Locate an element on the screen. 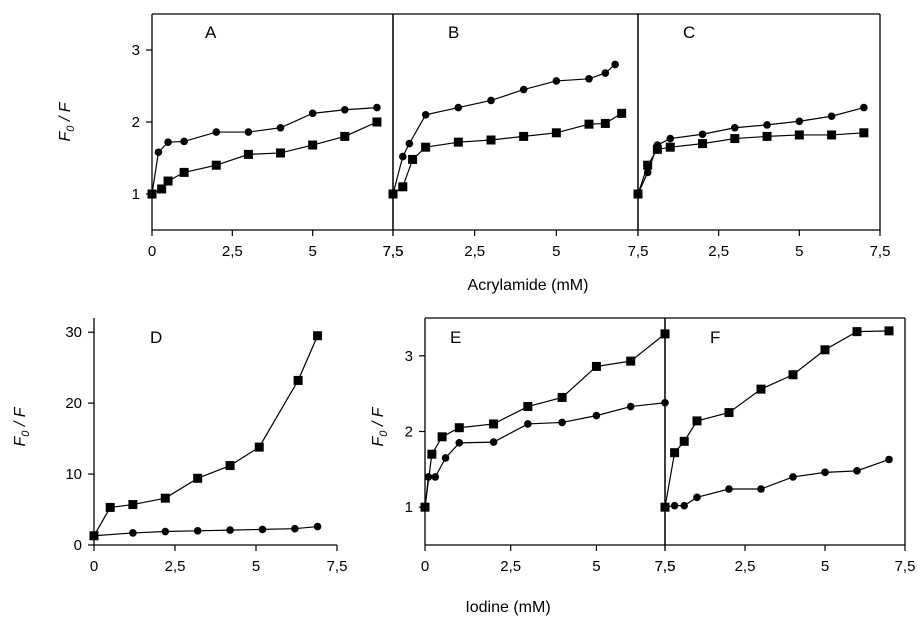  panel-a-y-tick-label: 2 is located at coordinates (136, 122).